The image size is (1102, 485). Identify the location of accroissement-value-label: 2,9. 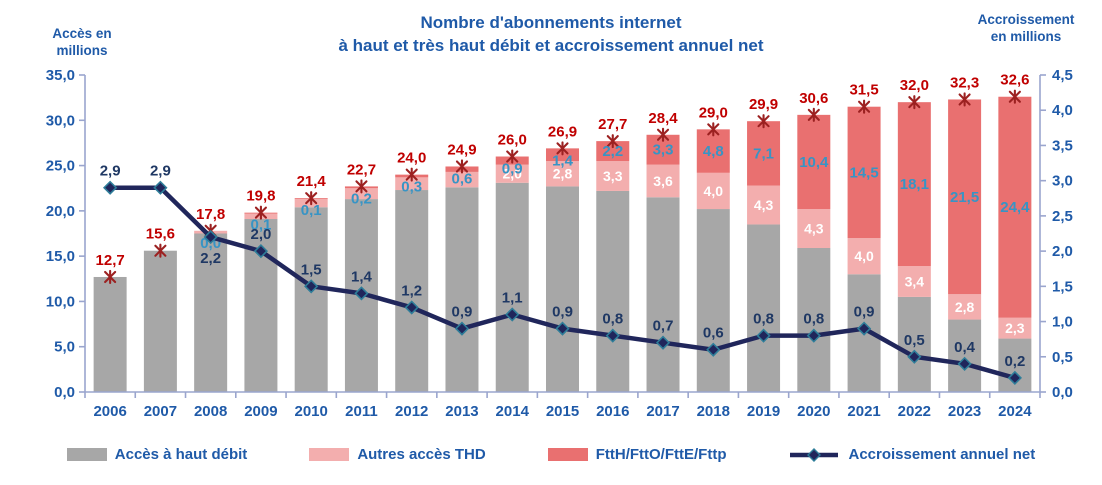
(160, 171).